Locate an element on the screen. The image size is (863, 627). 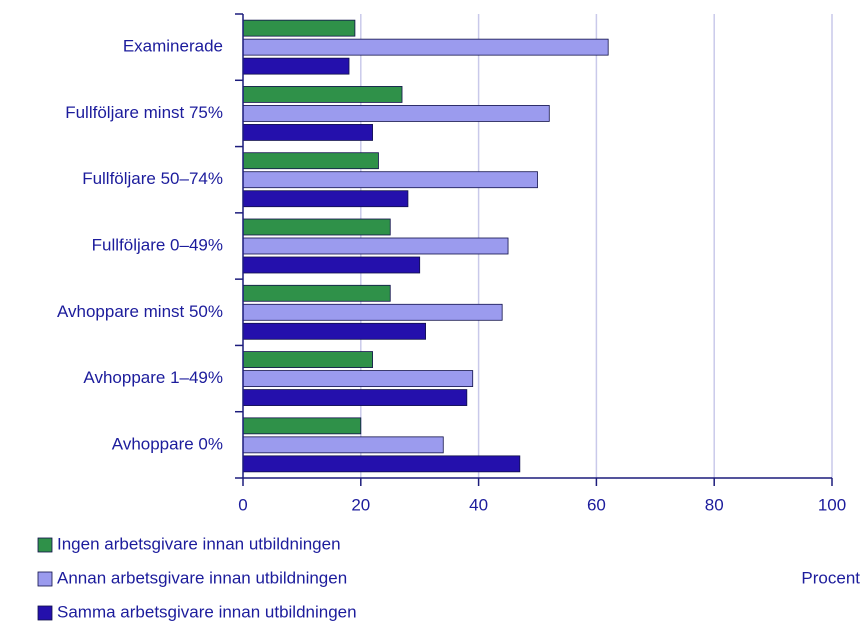
x-tick-label: 20 is located at coordinates (360, 504).